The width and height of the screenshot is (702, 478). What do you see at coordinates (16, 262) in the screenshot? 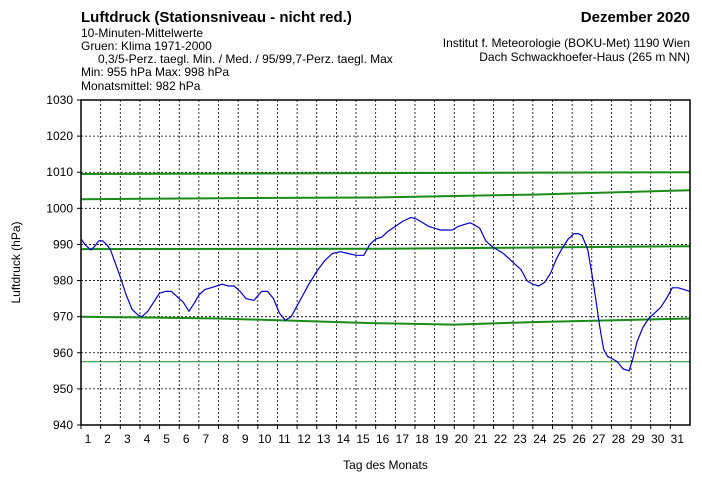
I see `y-axis-label: Luftdruck (hPa)` at bounding box center [16, 262].